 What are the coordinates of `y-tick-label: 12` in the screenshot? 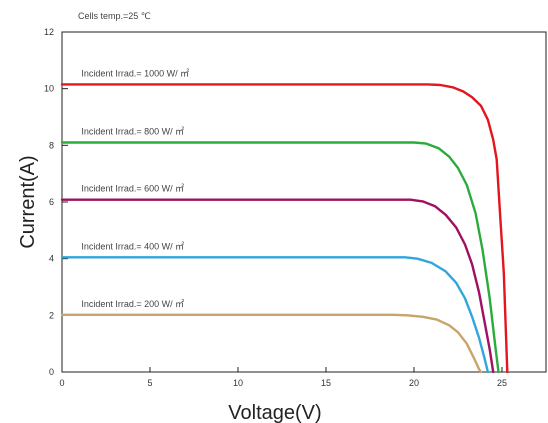 It's located at (49, 32).